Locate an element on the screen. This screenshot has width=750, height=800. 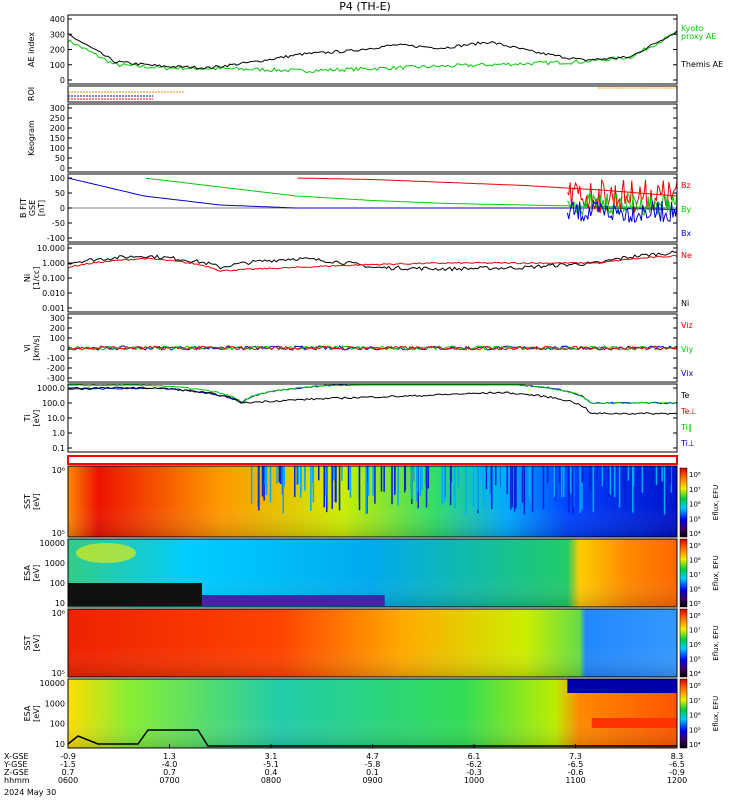
xrow-name: Y-GSE is located at coordinates (15, 764).